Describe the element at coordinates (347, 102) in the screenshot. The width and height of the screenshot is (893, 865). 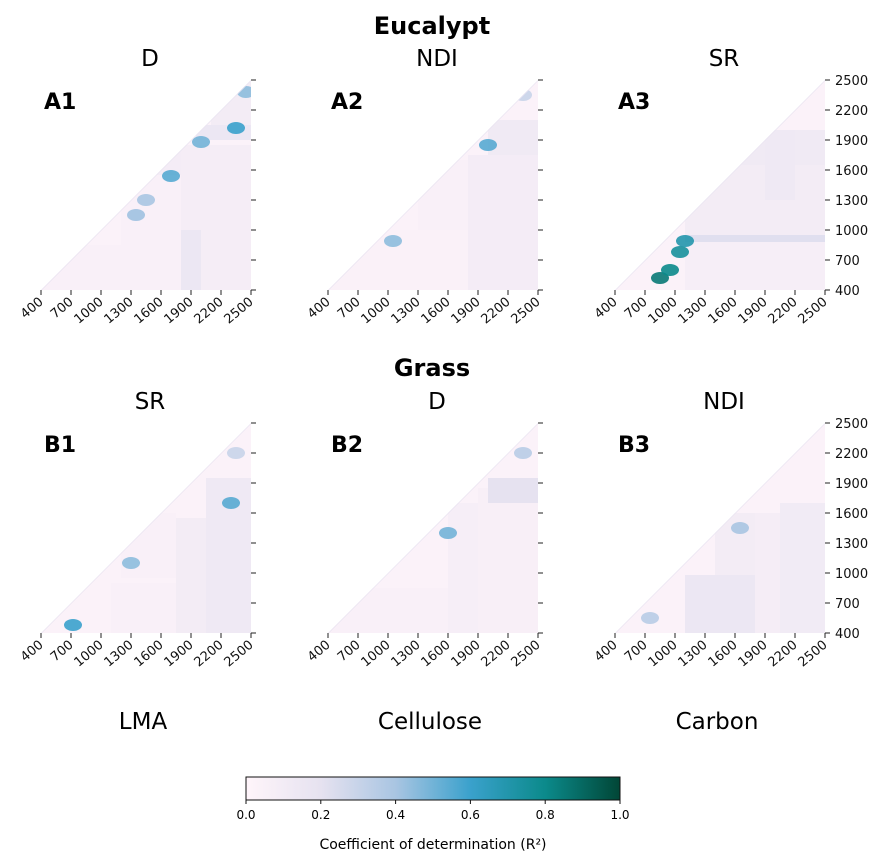
I see `panel-label: A2` at that location.